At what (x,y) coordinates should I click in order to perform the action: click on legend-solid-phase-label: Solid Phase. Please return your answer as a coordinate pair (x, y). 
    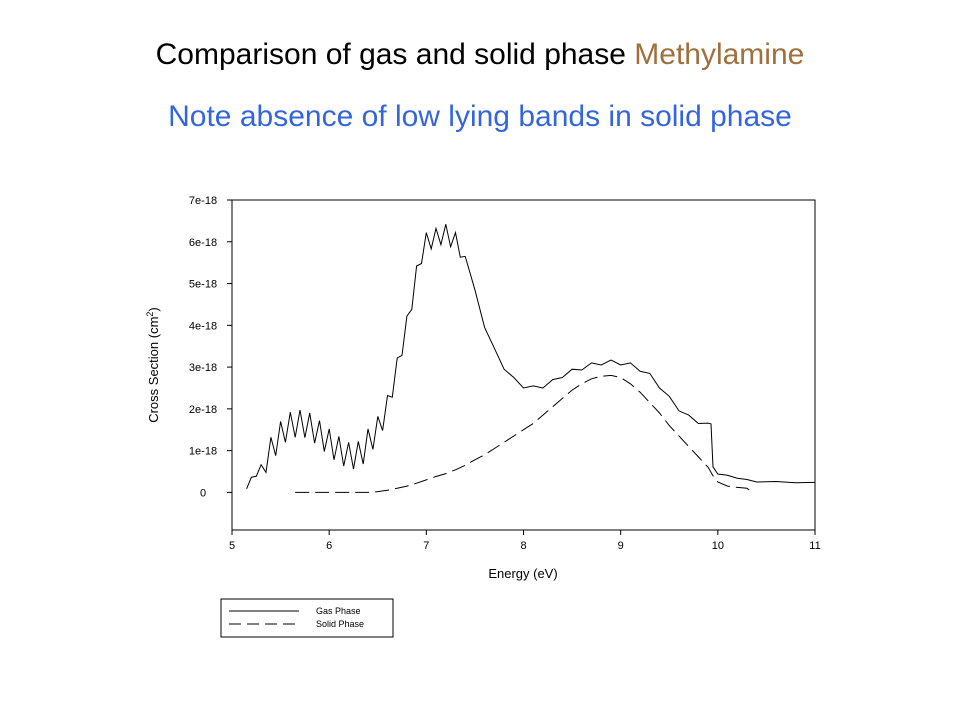
    Looking at the image, I should click on (340, 624).